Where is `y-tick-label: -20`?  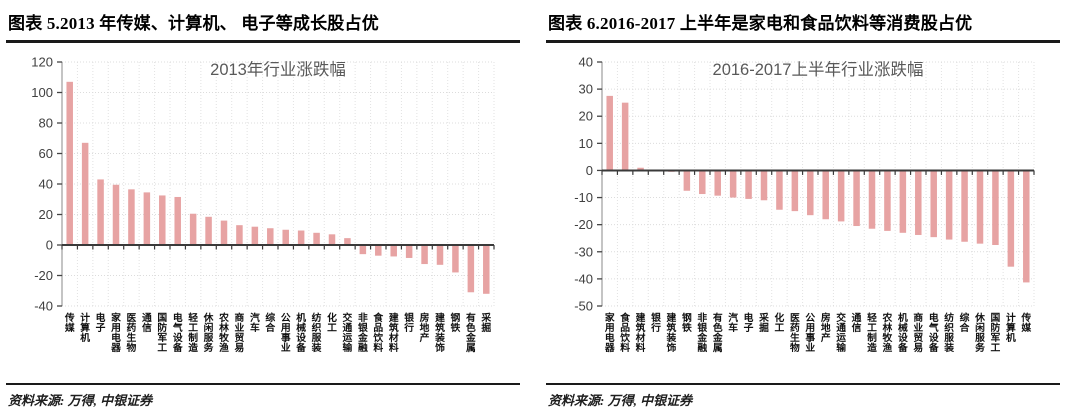
y-tick-label: -20 is located at coordinates (583, 224).